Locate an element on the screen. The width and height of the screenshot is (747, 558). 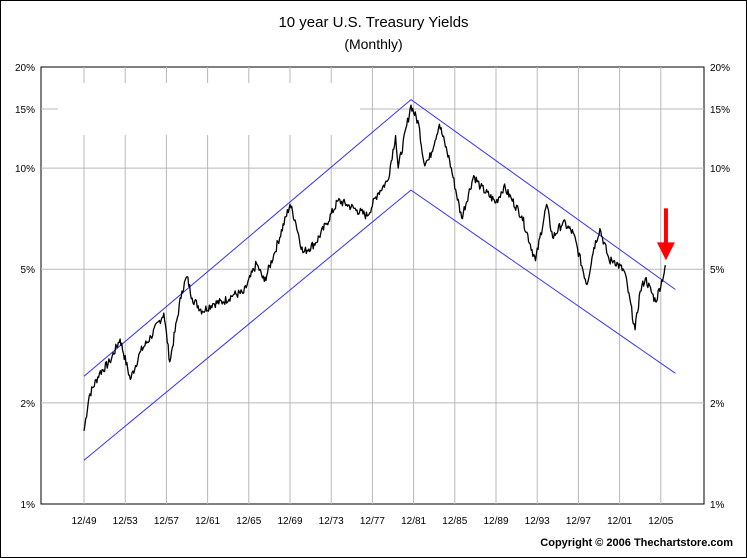
x-tick-label: 12/81 is located at coordinates (413, 521).